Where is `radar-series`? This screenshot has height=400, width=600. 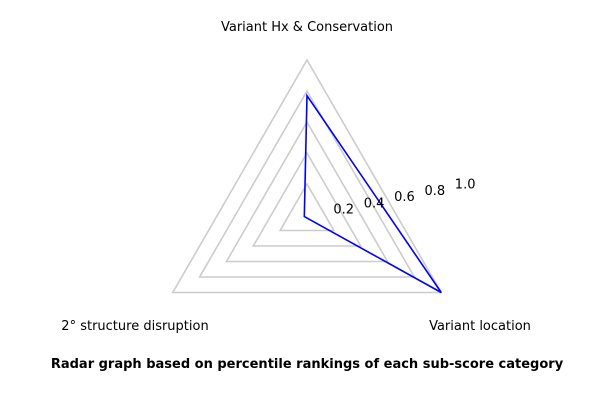 radar-series is located at coordinates (372, 193).